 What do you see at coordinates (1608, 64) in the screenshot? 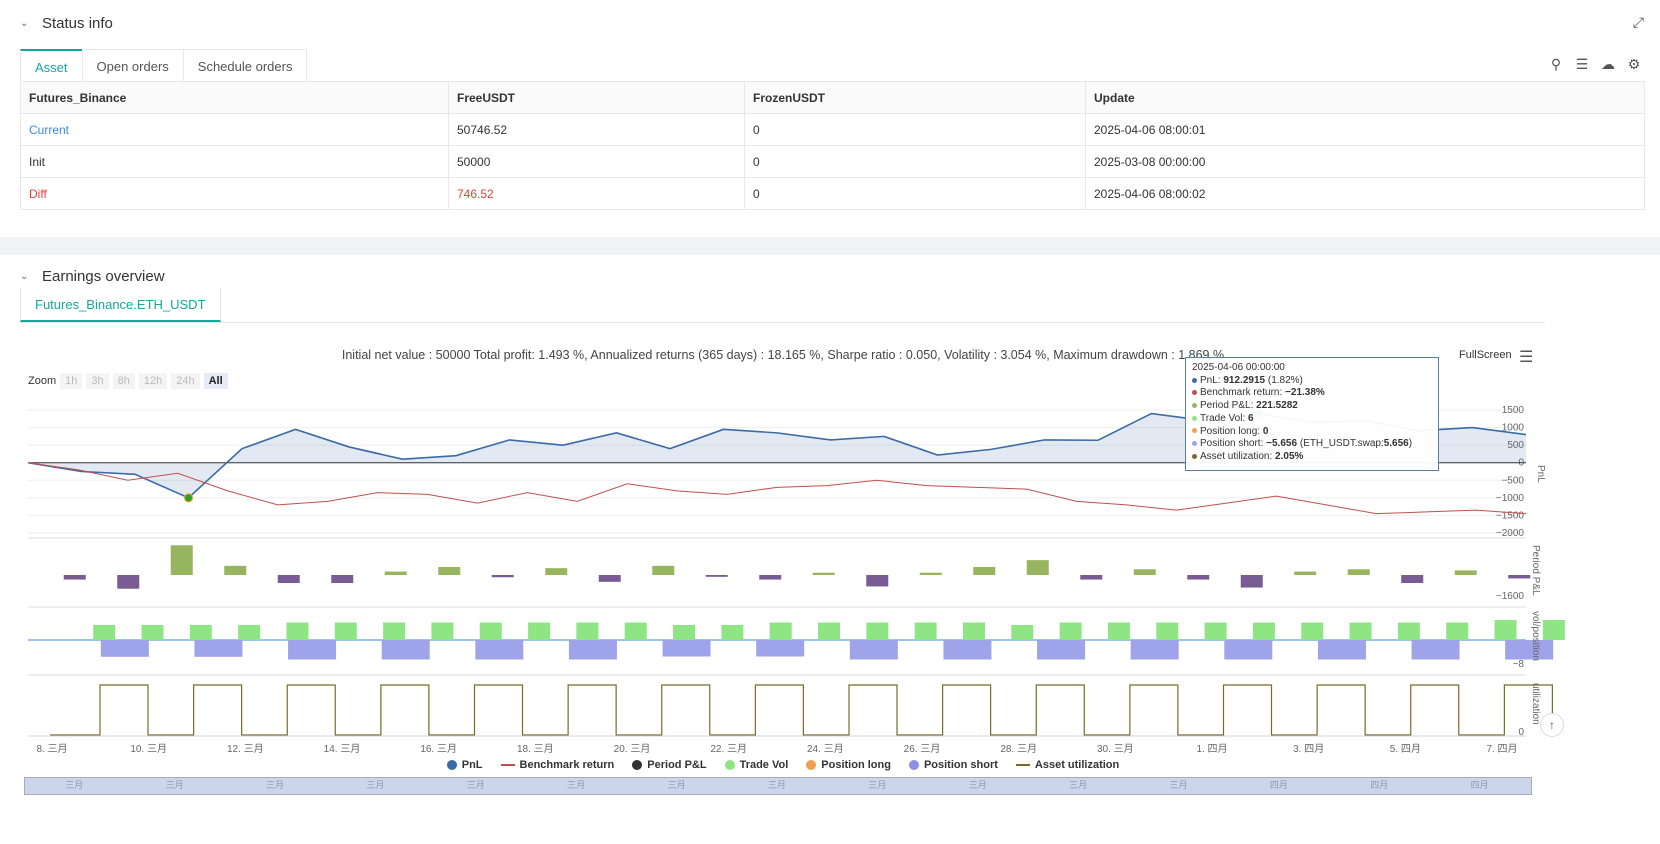
I see `cloud-download-icon: ☁` at bounding box center [1608, 64].